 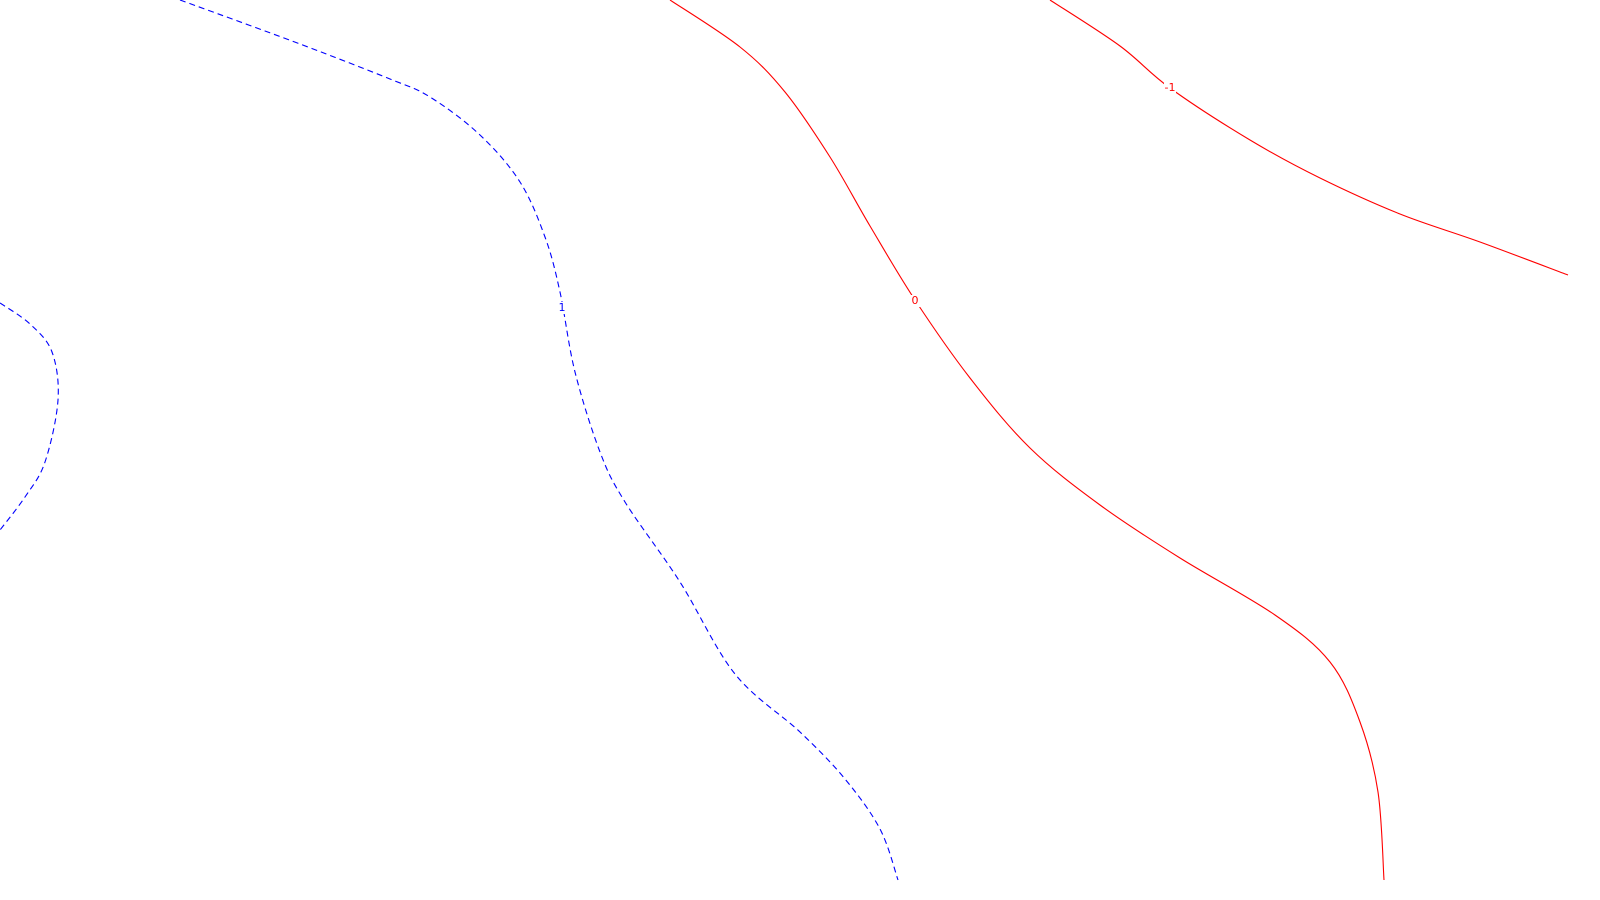 What do you see at coordinates (1309, 138) in the screenshot?
I see `contour-line-level--1-segment-0` at bounding box center [1309, 138].